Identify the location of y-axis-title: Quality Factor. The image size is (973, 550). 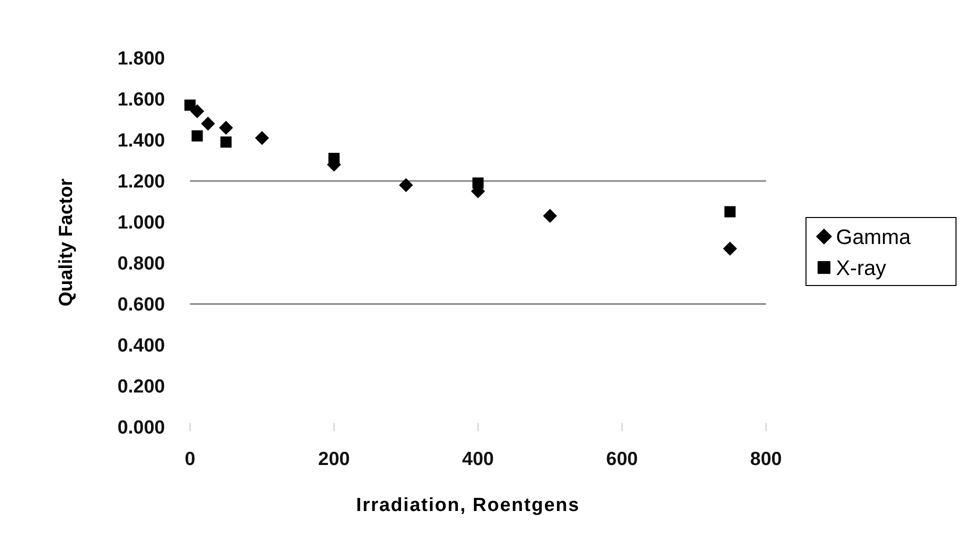
(66, 242).